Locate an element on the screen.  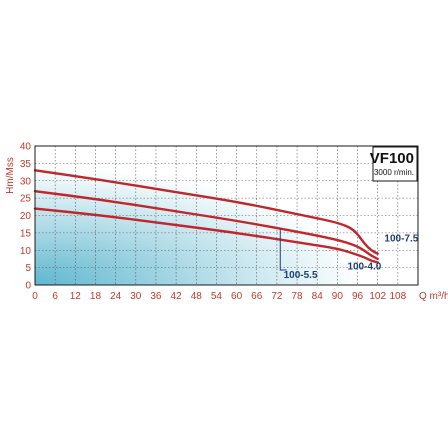
x-axis-ticks: 0 6 12 18 24 30 36 42 48 54 60 66 72 78 84 90 96 102 108 is located at coordinates (219, 296).